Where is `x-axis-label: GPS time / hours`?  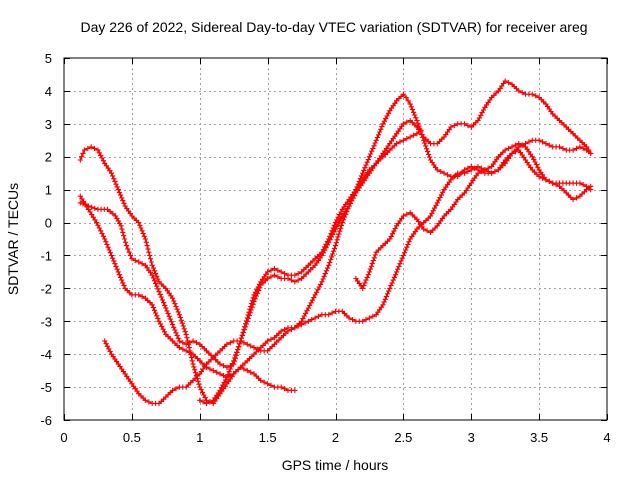 x-axis-label: GPS time / hours is located at coordinates (335, 465).